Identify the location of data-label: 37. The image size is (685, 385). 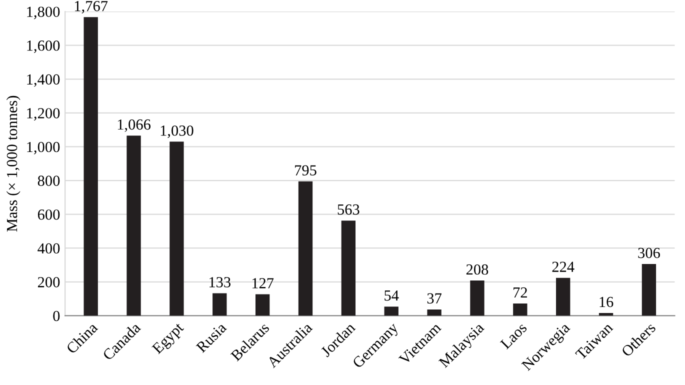
(434, 298).